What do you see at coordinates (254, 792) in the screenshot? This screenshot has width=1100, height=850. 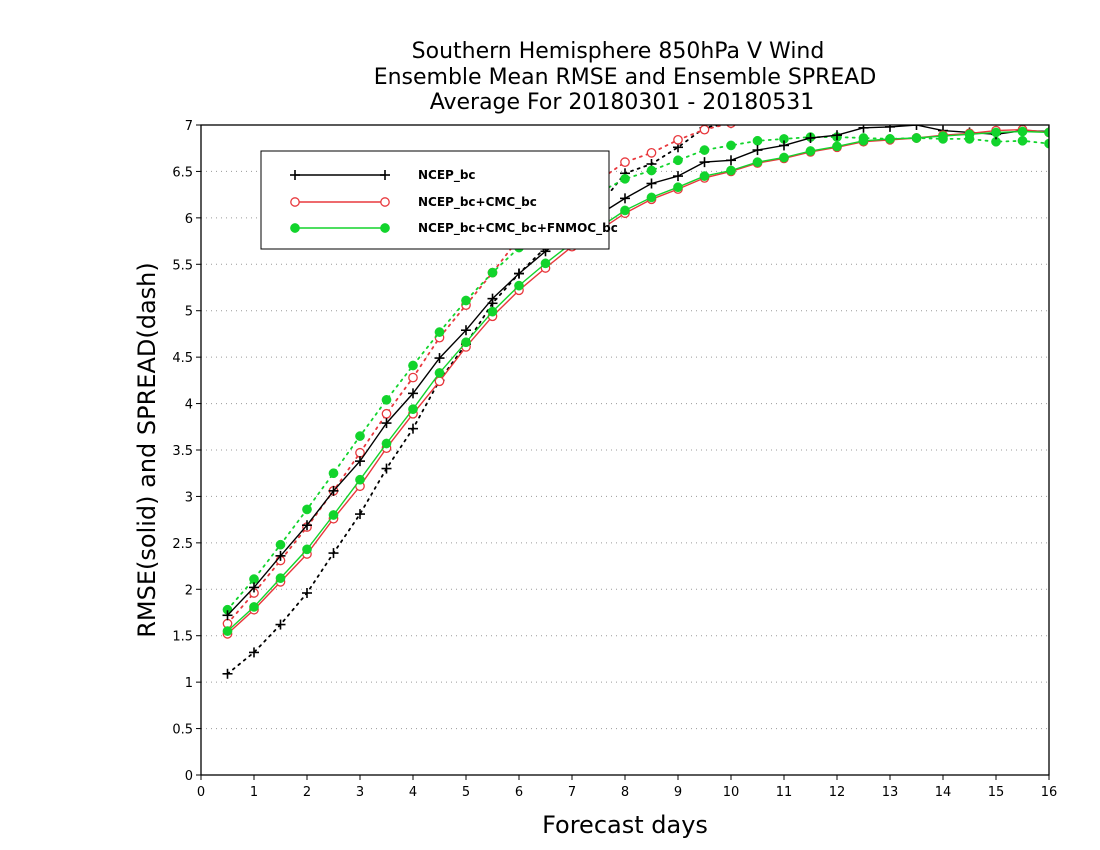 I see `x-tick-label: 1` at bounding box center [254, 792].